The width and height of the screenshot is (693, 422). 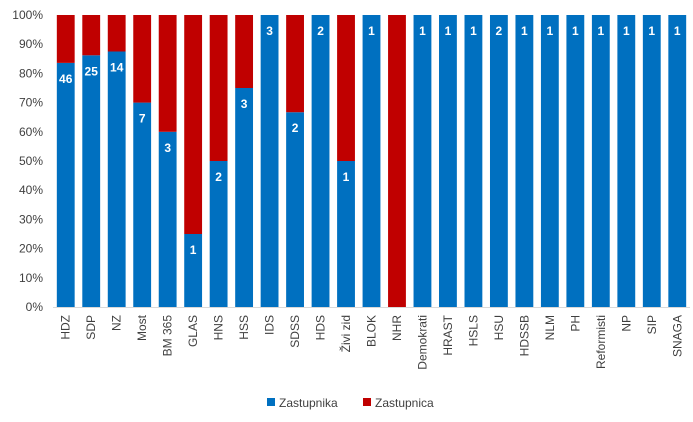 I want to click on legend-swatch-zastupnika, so click(x=271, y=402).